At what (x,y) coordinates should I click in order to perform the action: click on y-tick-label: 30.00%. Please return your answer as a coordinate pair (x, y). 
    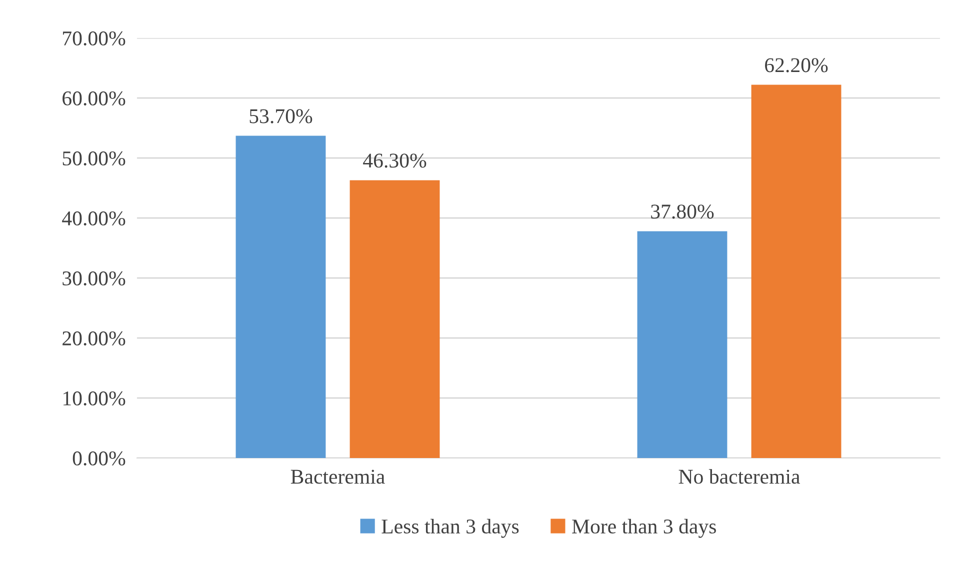
    Looking at the image, I should click on (94, 278).